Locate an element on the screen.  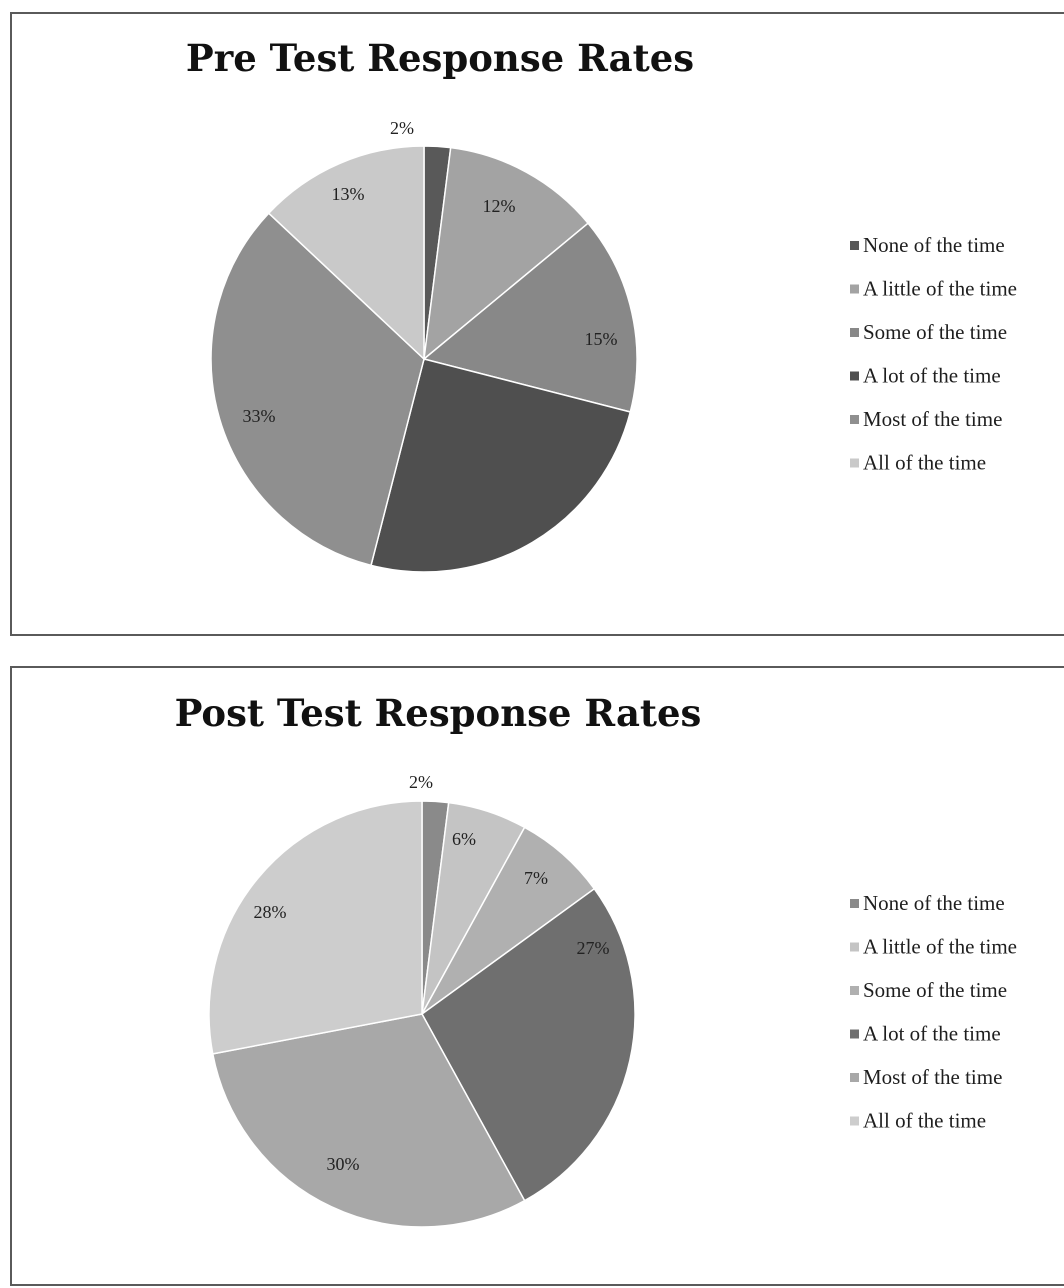
pie-slice-some-of-the-time is located at coordinates (530, 317).